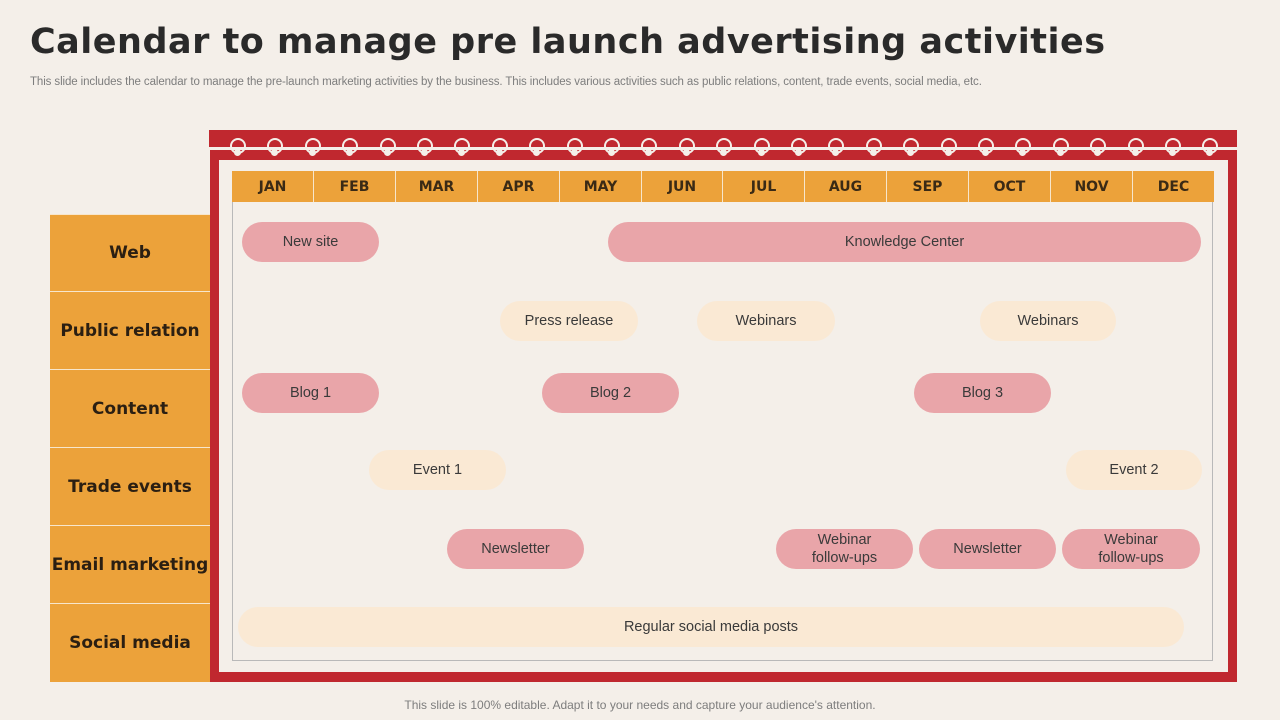 This screenshot has width=1280, height=720. I want to click on month-header-nov: NOV, so click(1092, 186).